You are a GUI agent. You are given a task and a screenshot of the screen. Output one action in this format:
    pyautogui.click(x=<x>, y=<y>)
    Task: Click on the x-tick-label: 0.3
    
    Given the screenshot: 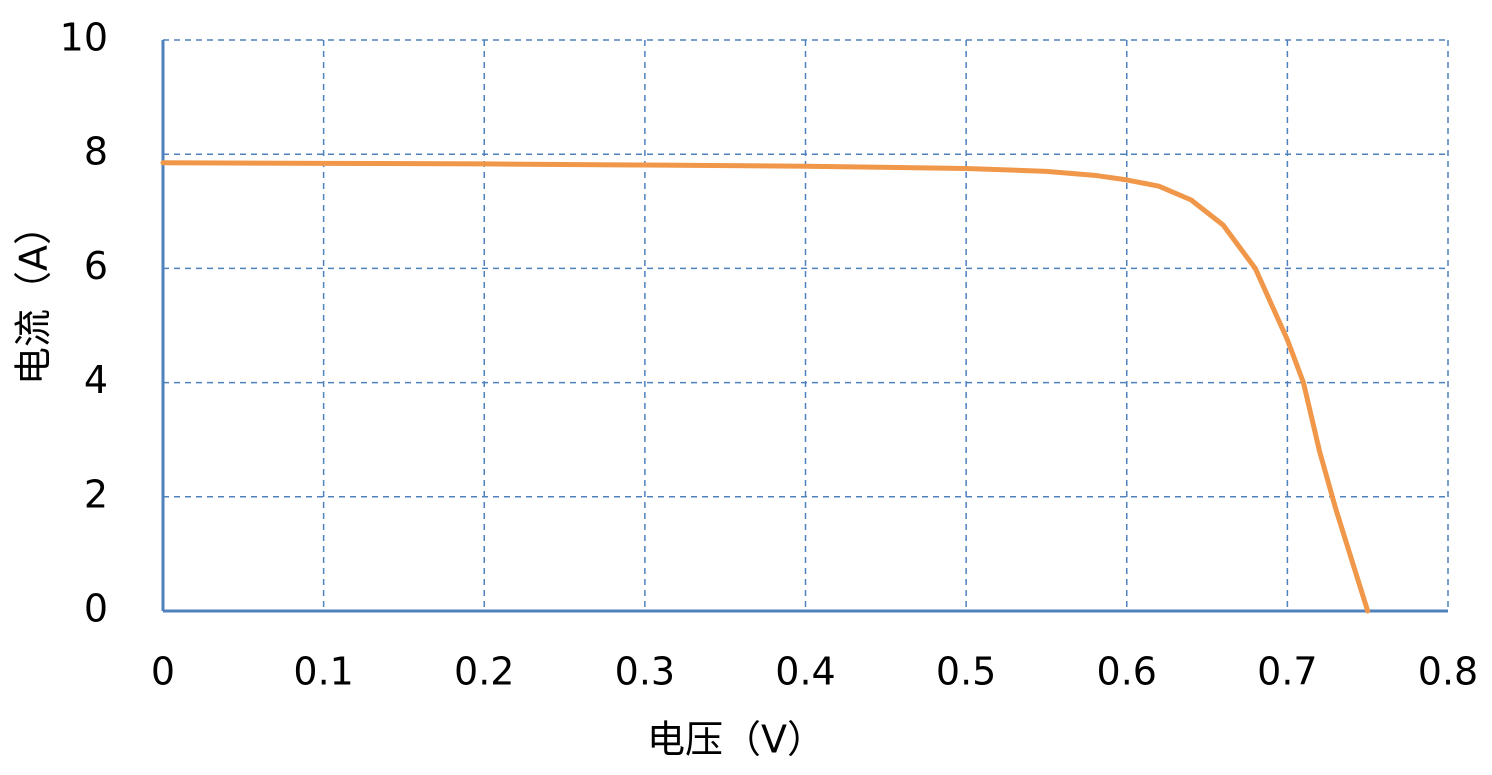 What is the action you would take?
    pyautogui.click(x=645, y=672)
    